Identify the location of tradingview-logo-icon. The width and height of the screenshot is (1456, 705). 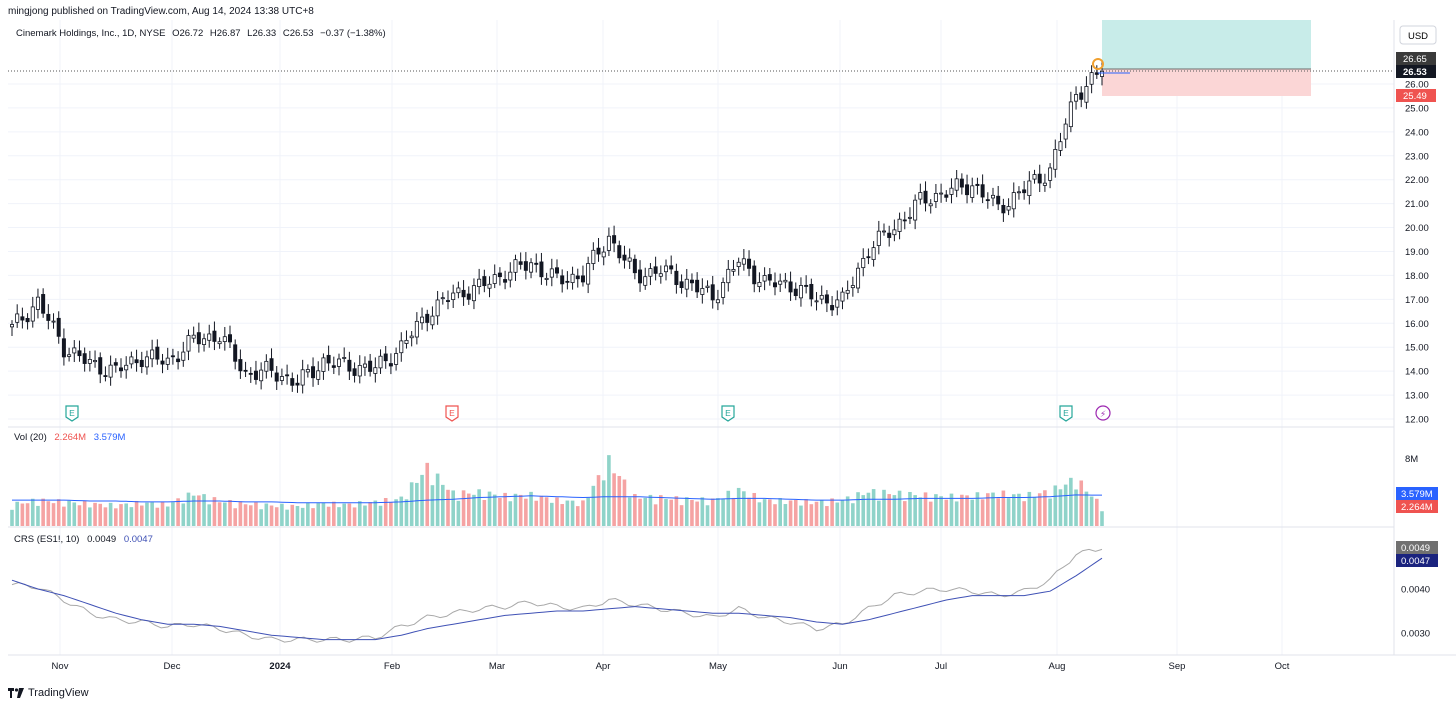
(16, 693).